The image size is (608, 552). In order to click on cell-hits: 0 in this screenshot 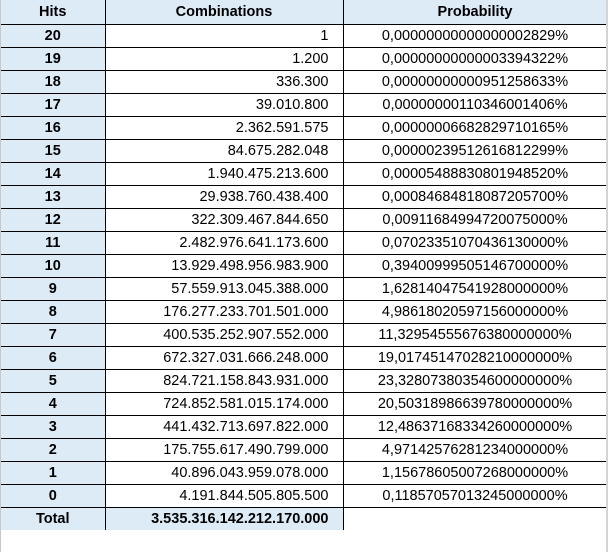, I will do `click(53, 495)`.